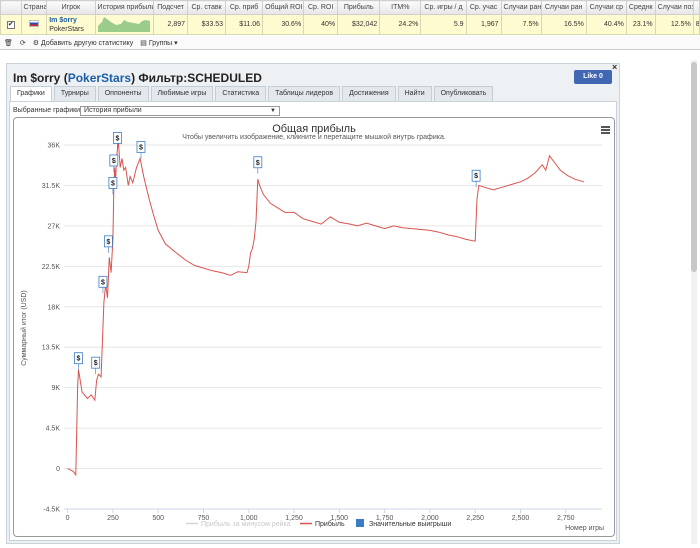 Image resolution: width=700 pixels, height=548 pixels. I want to click on tab-statistics: Статистика, so click(241, 93).